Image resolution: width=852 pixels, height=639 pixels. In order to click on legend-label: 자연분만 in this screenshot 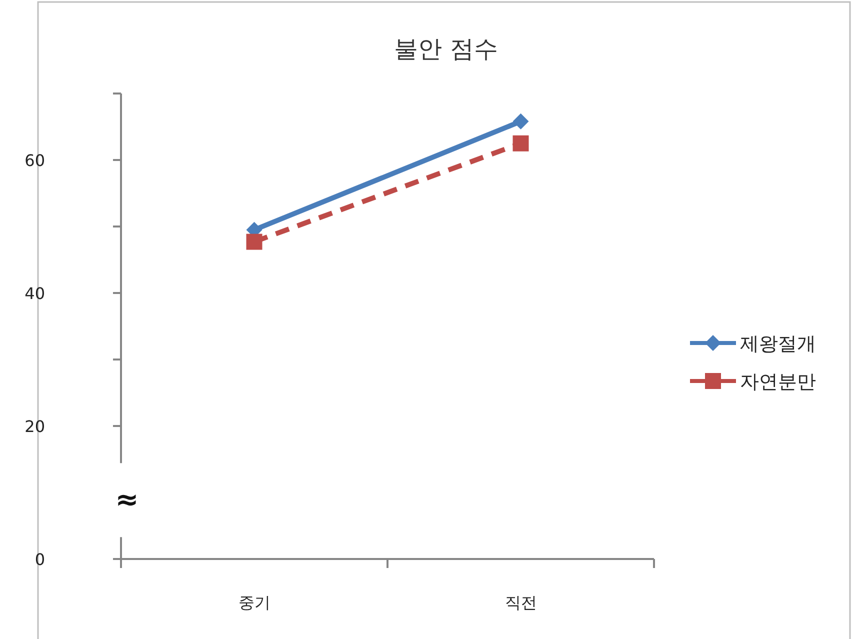, I will do `click(778, 382)`.